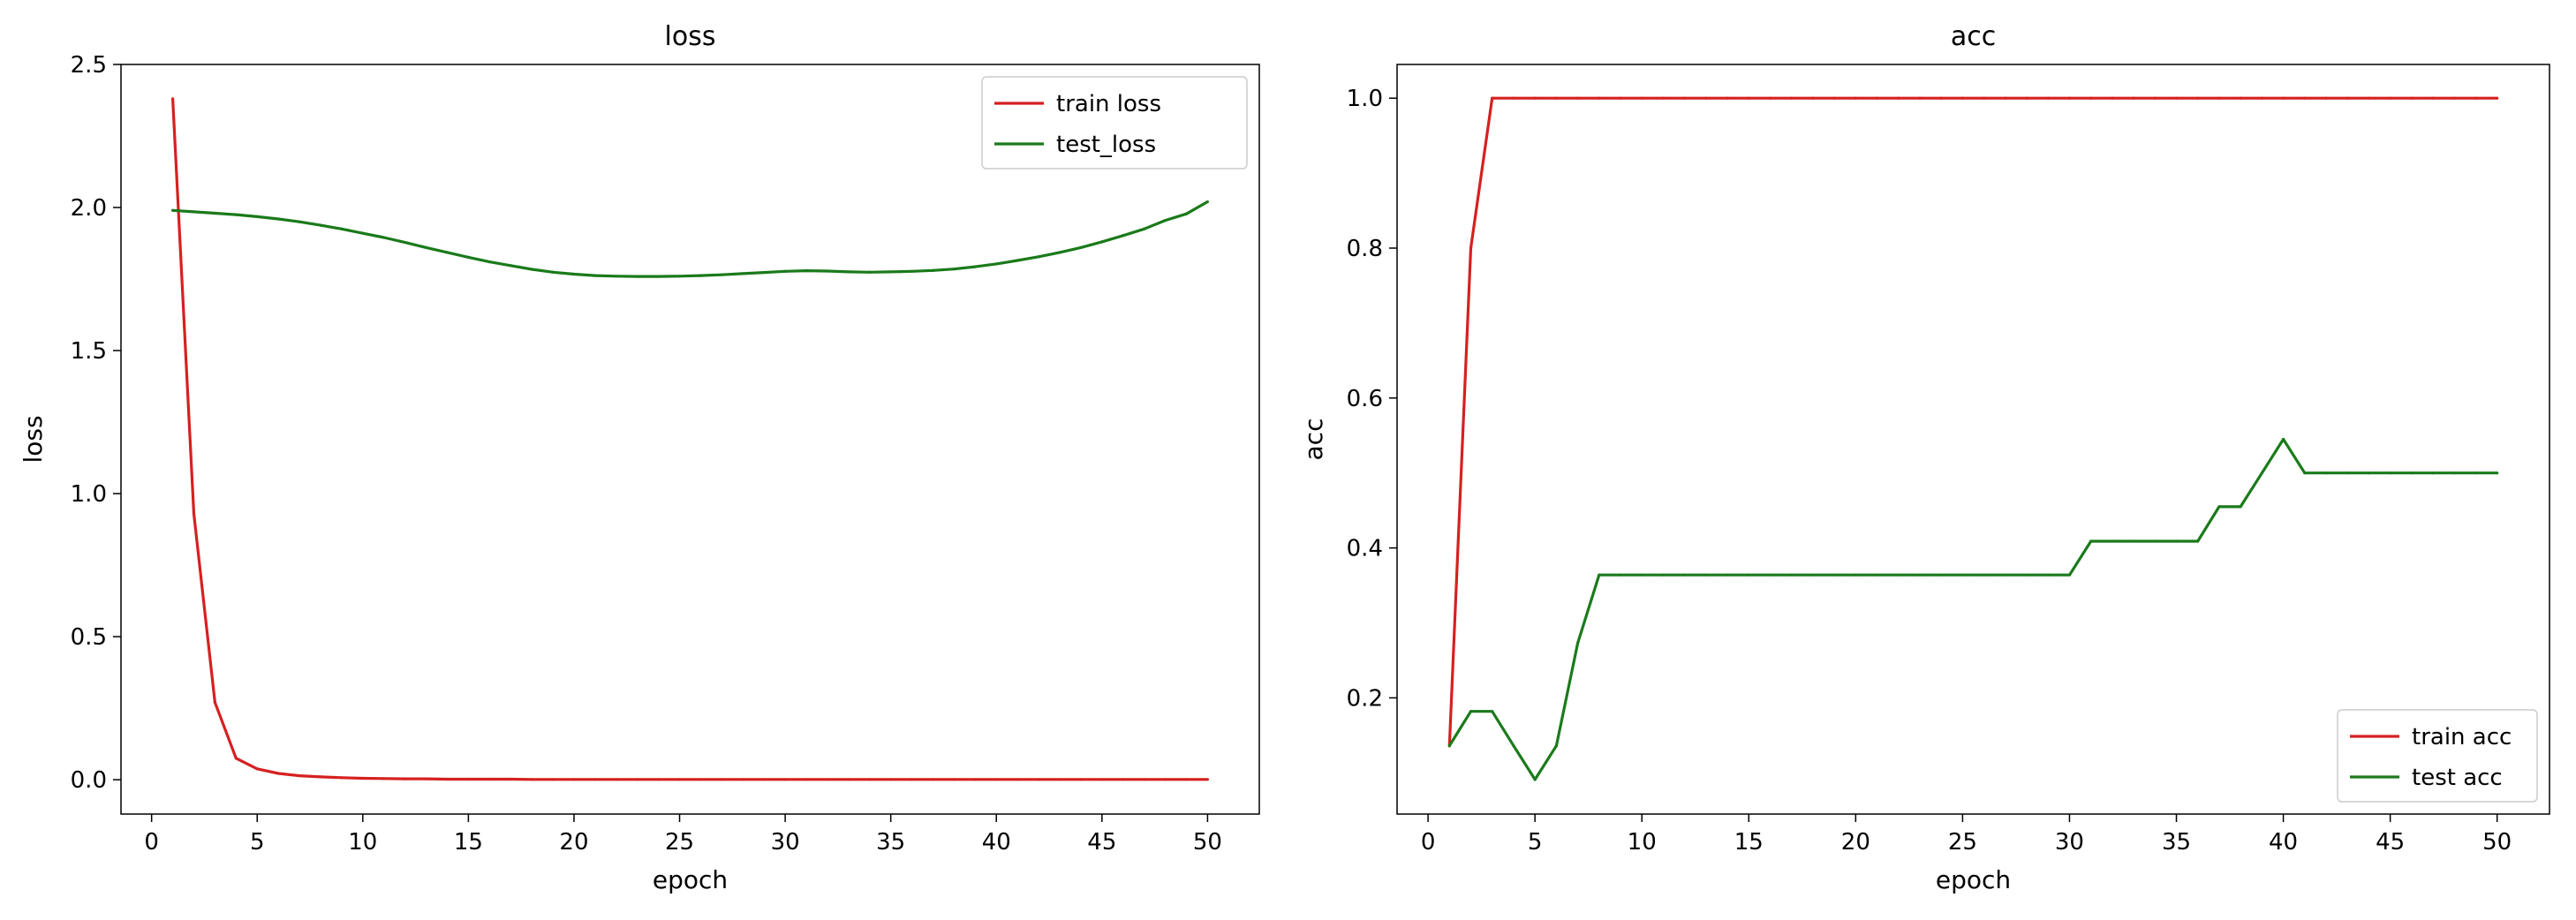 The height and width of the screenshot is (920, 2576). I want to click on y-tick-label: 1.0, so click(1365, 99).